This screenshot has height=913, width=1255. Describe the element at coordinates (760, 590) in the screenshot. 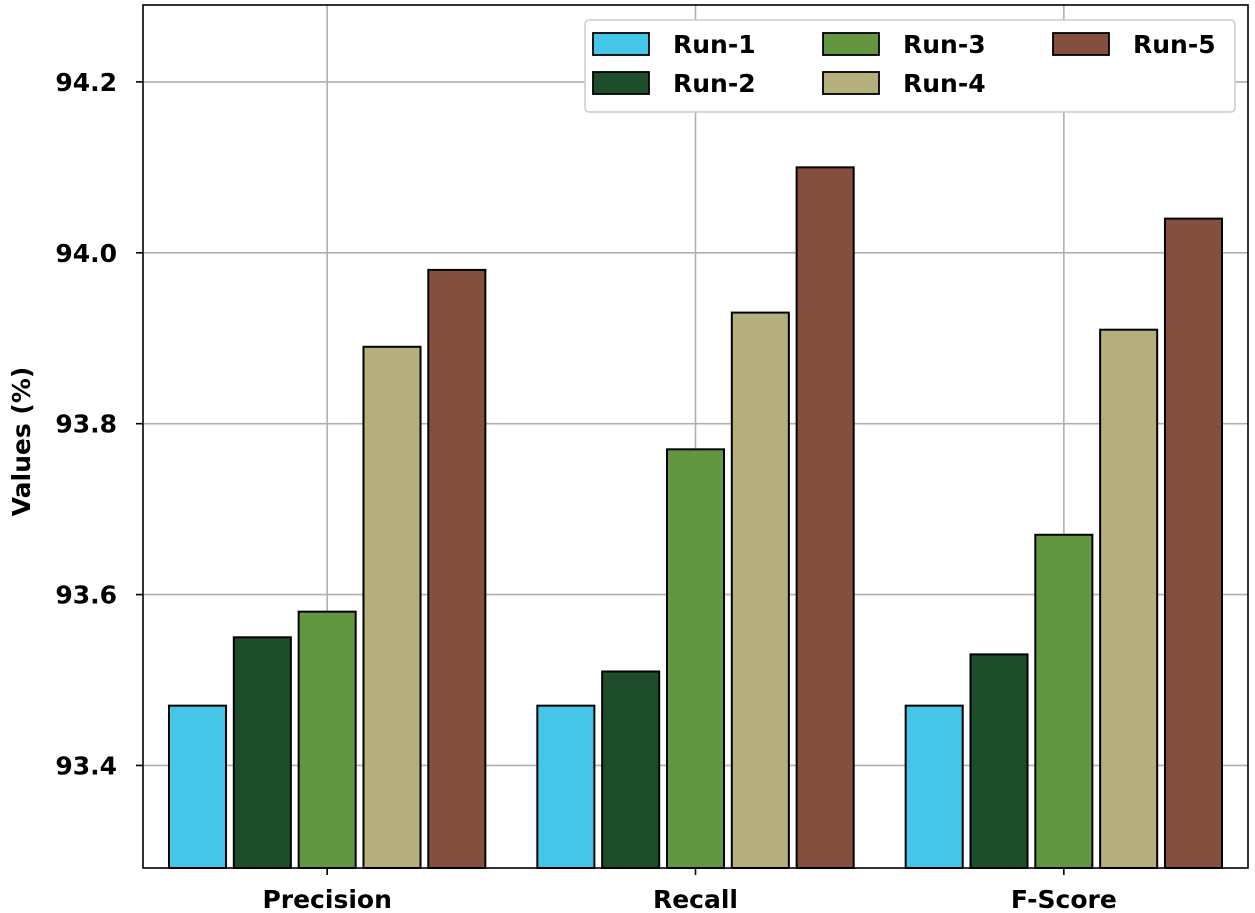

I see `bar-run-4-recall` at that location.